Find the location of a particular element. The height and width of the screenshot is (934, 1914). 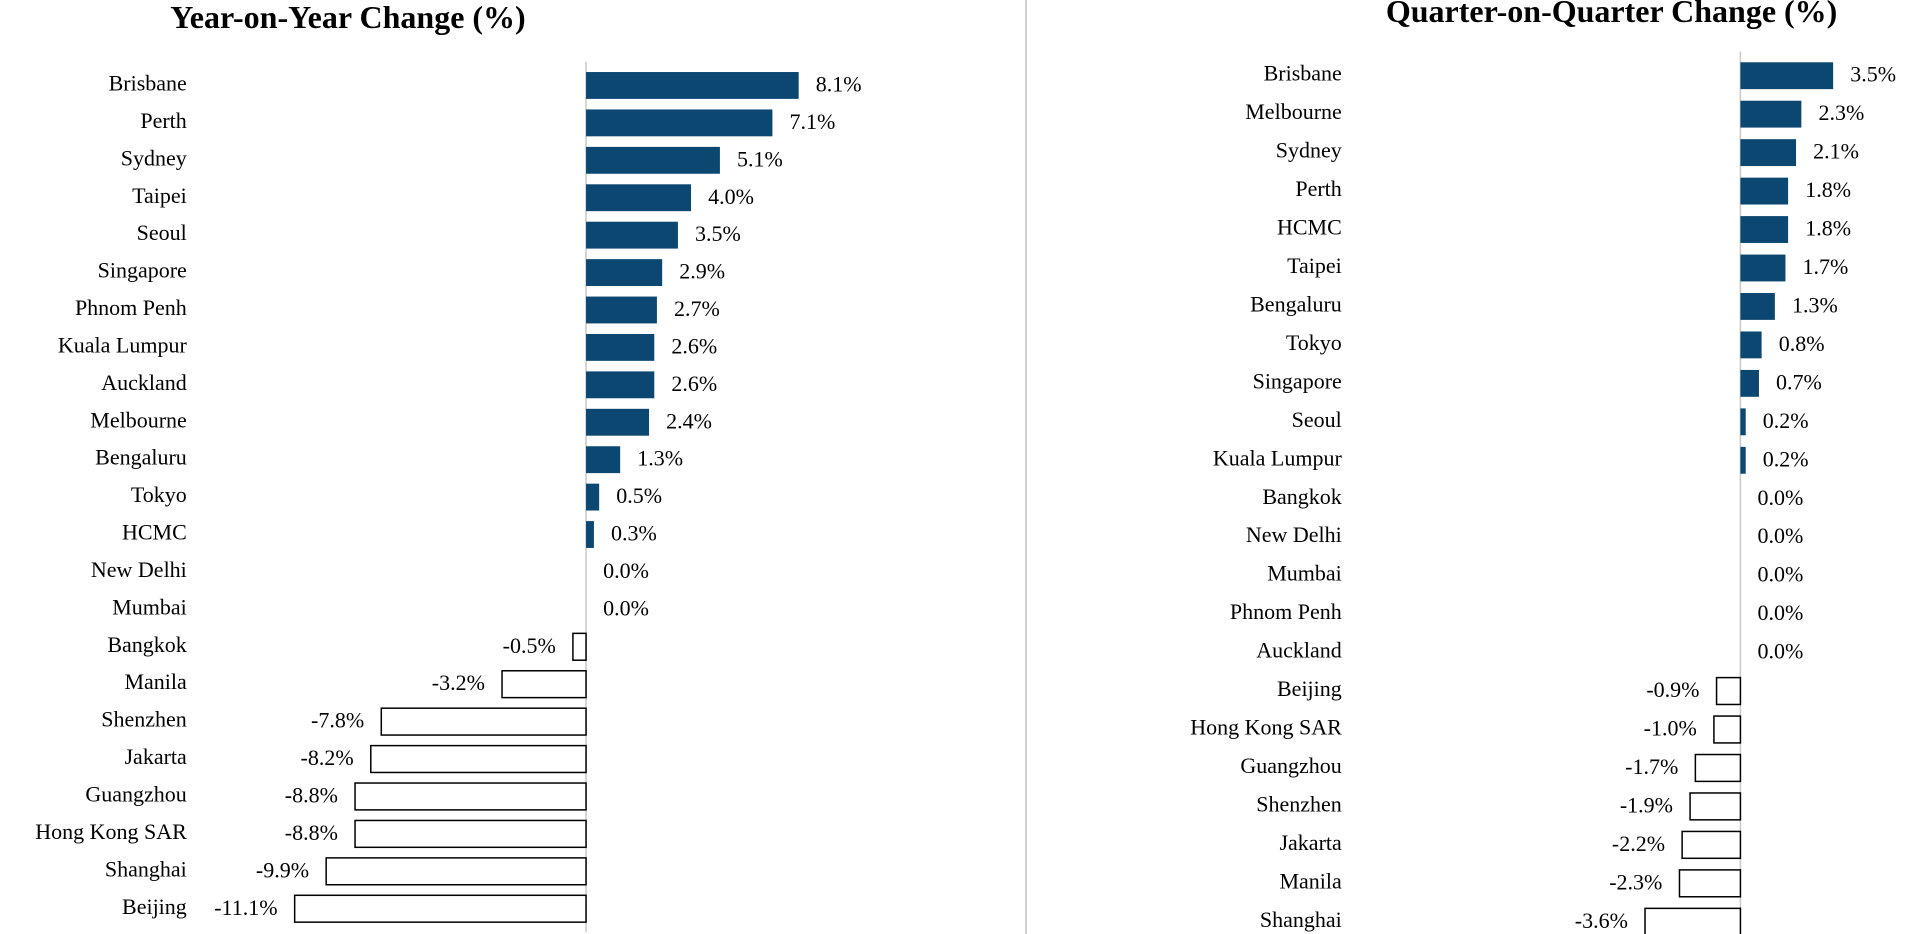

value-label: -9.9% is located at coordinates (282, 869).